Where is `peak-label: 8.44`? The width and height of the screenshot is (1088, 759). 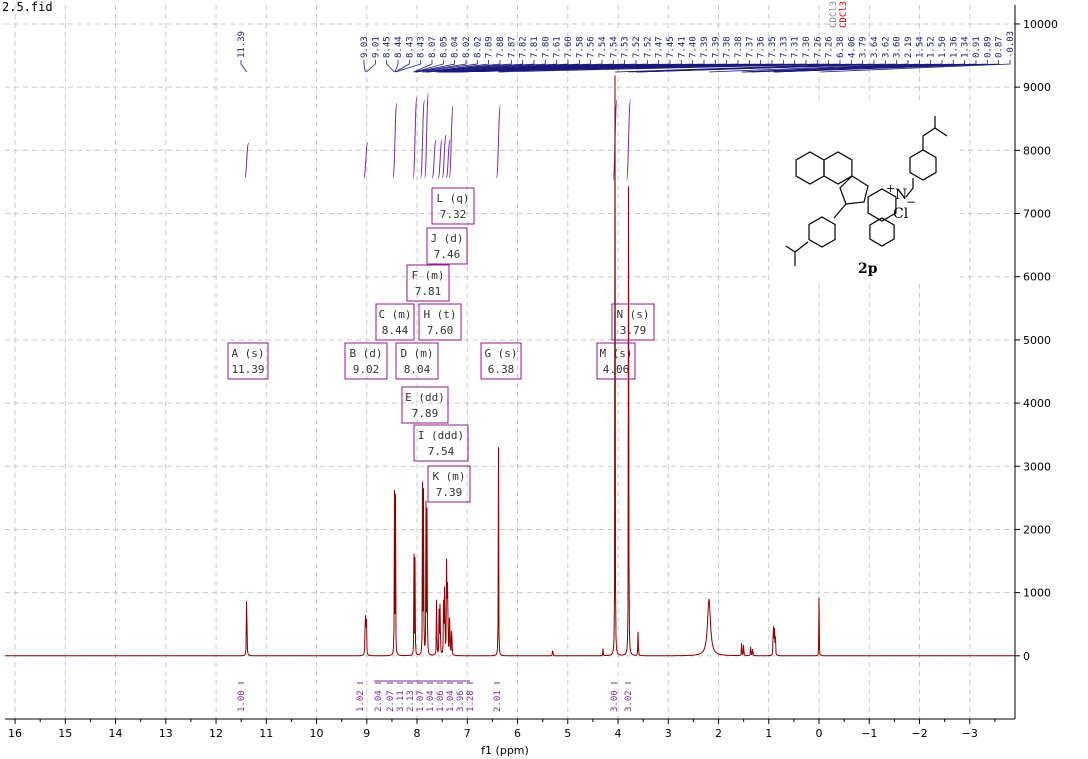 peak-label: 8.44 is located at coordinates (399, 47).